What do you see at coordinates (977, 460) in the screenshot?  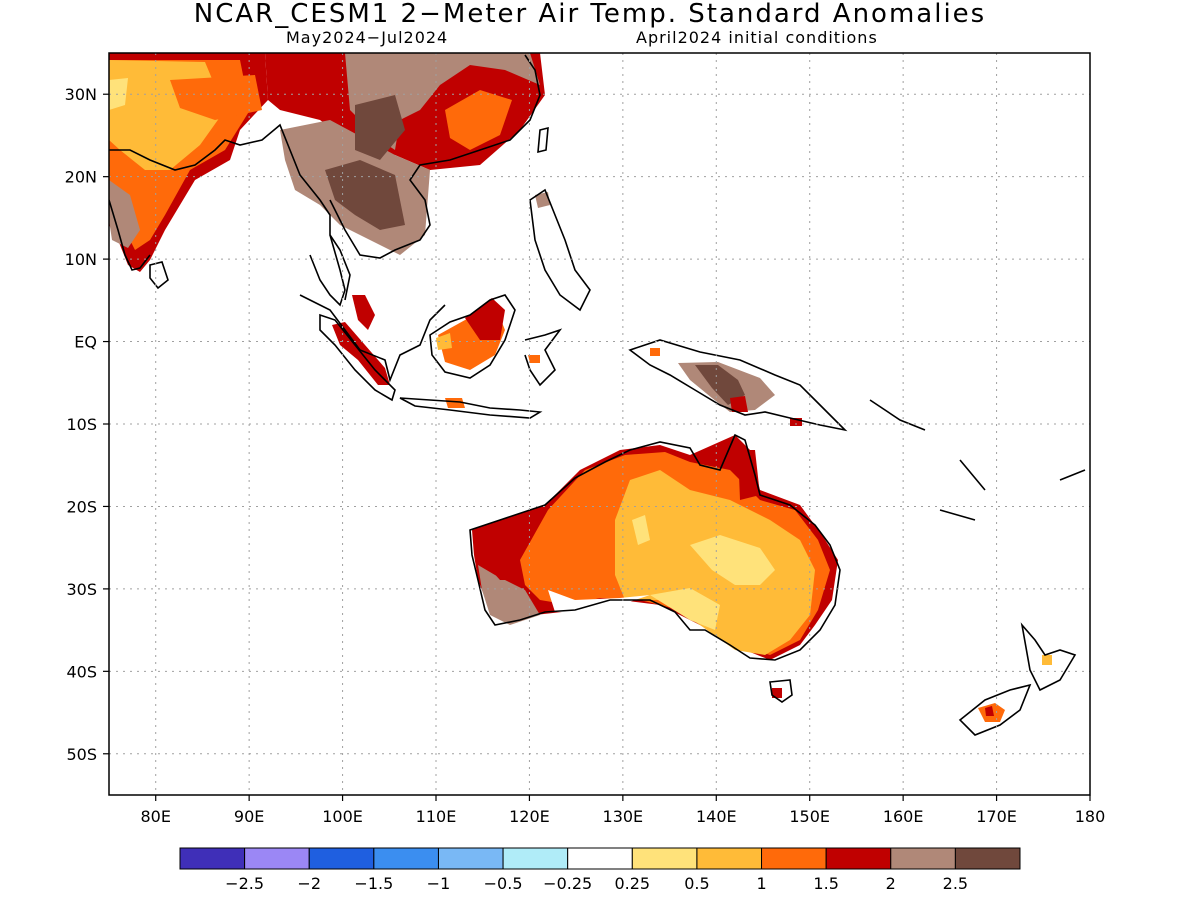 I see `coastline-islands-pacific` at bounding box center [977, 460].